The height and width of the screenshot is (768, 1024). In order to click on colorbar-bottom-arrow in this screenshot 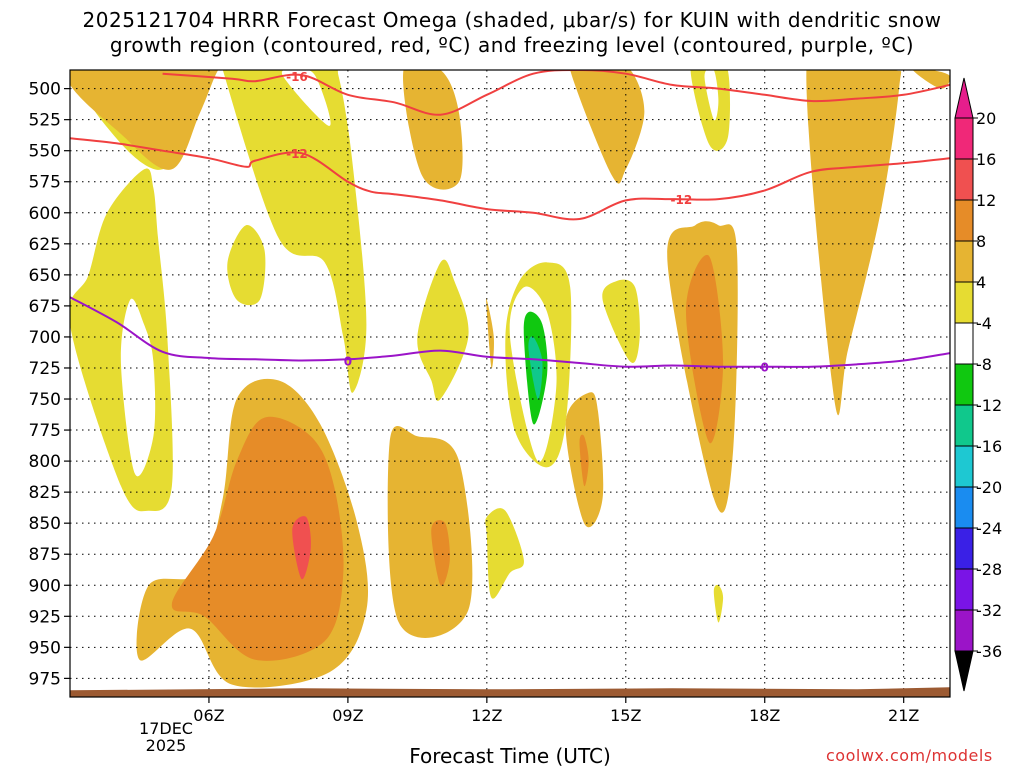, I will do `click(964, 671)`.